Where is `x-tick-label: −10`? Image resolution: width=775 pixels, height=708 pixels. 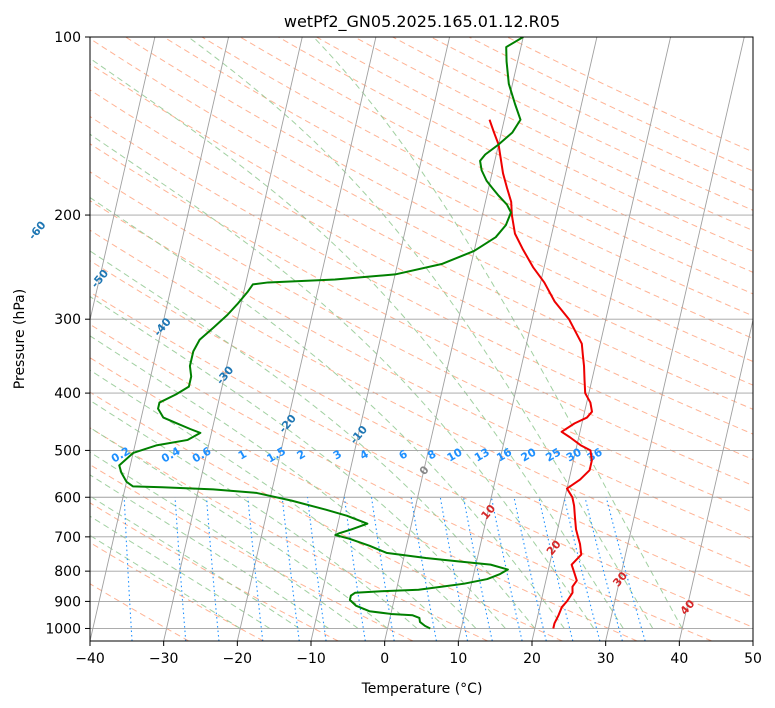
x-tick-label: −10 is located at coordinates (311, 659).